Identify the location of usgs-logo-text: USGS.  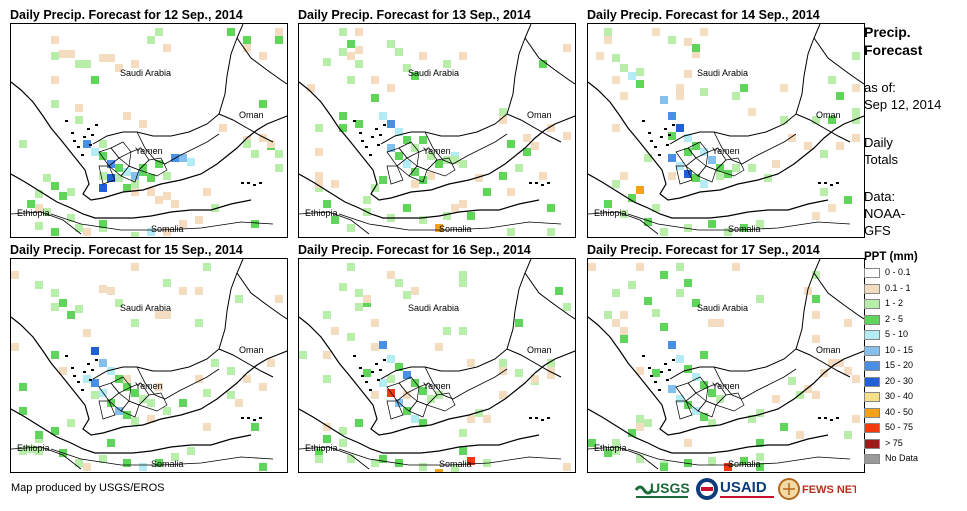
(670, 488).